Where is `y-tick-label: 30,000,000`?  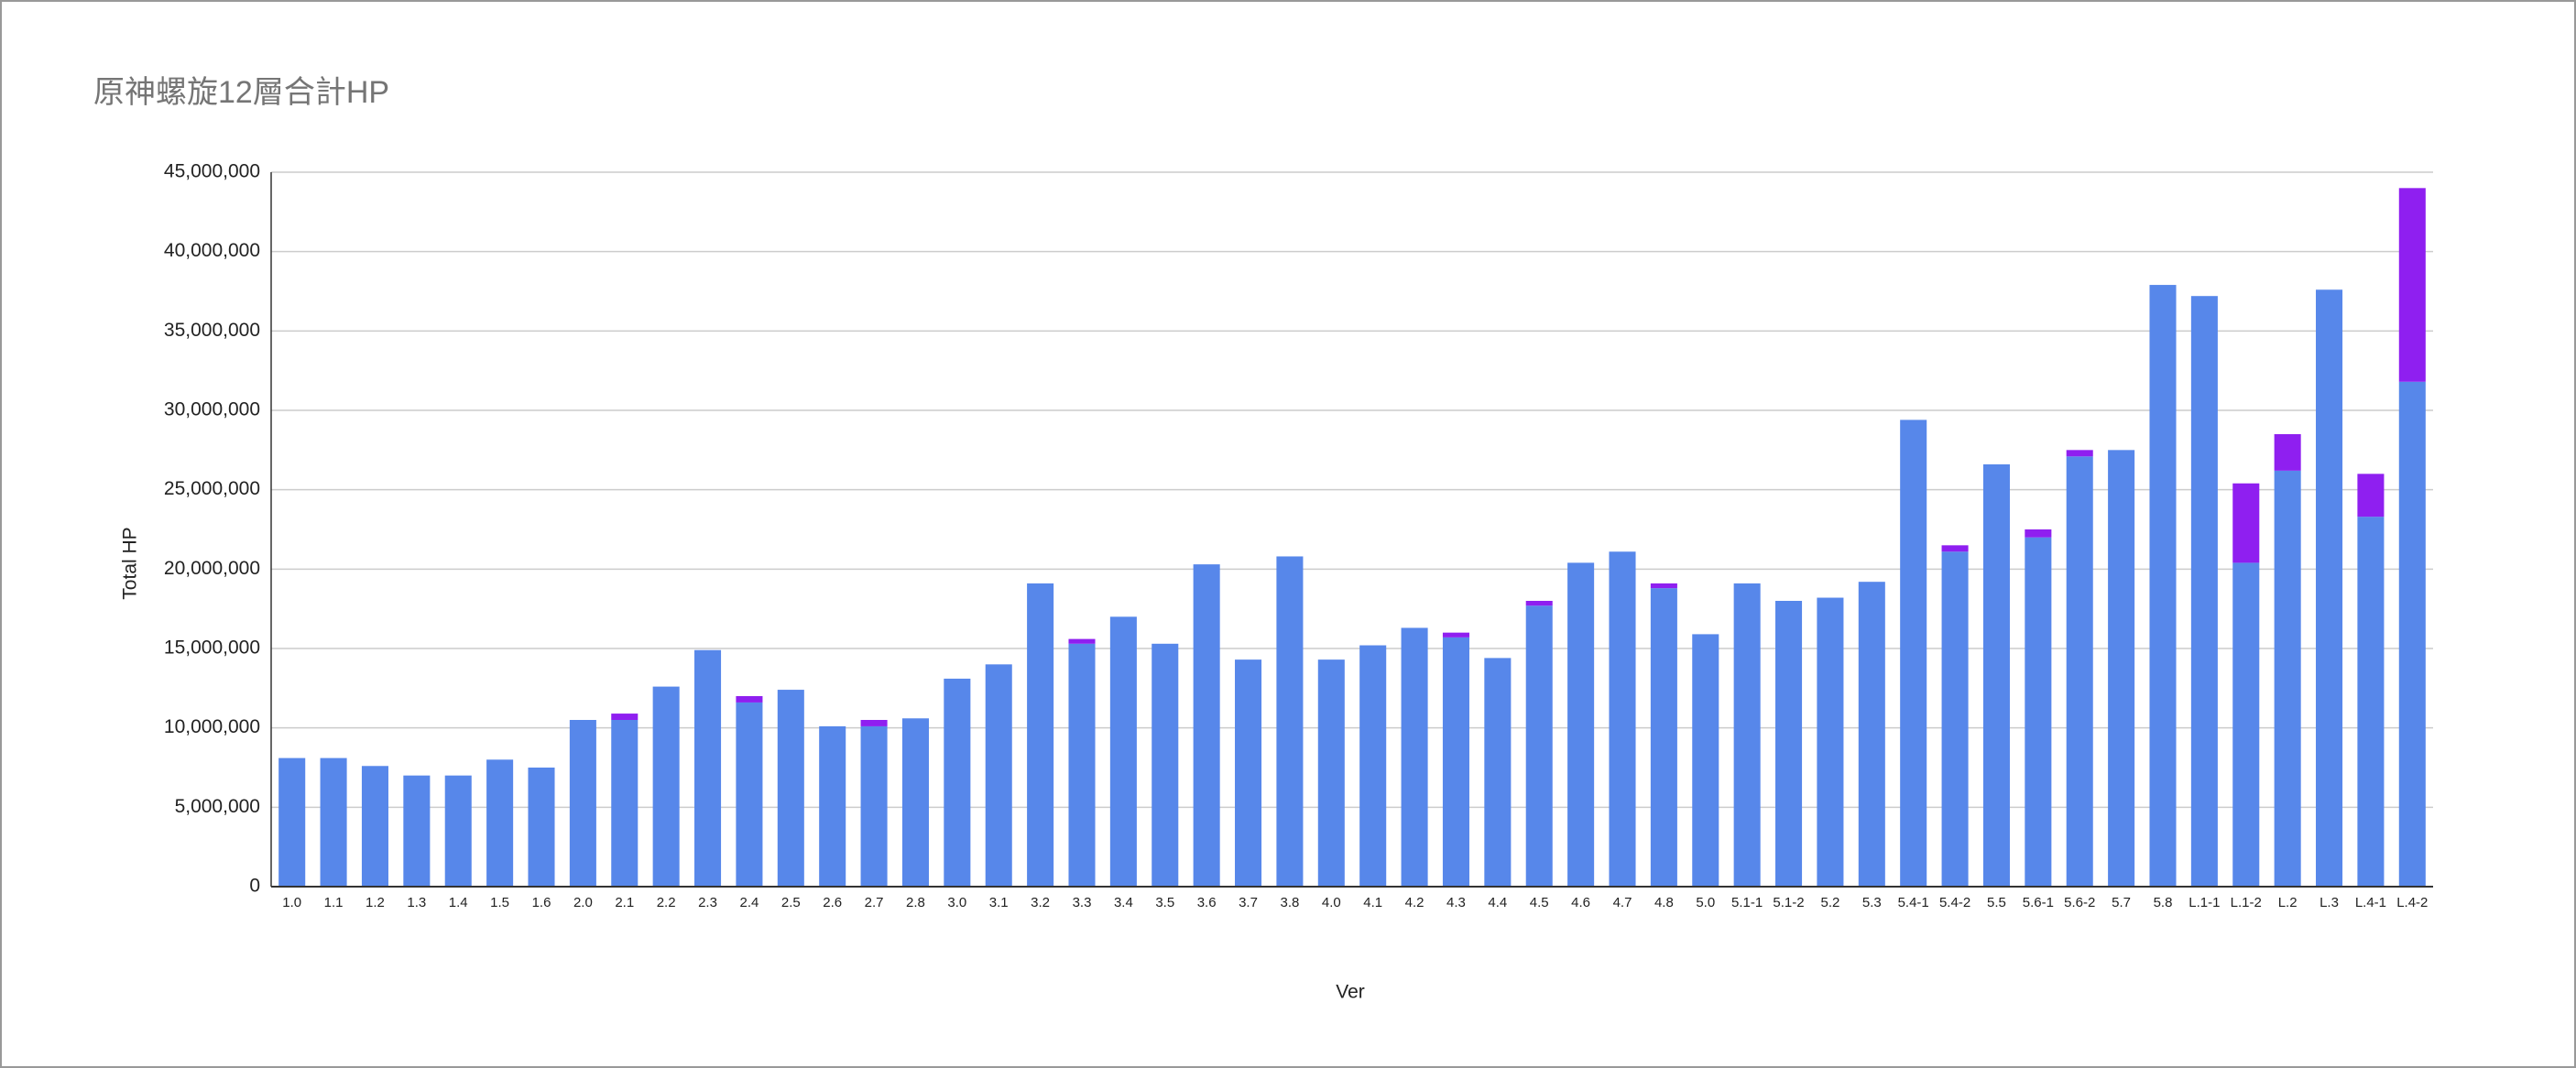 y-tick-label: 30,000,000 is located at coordinates (212, 409).